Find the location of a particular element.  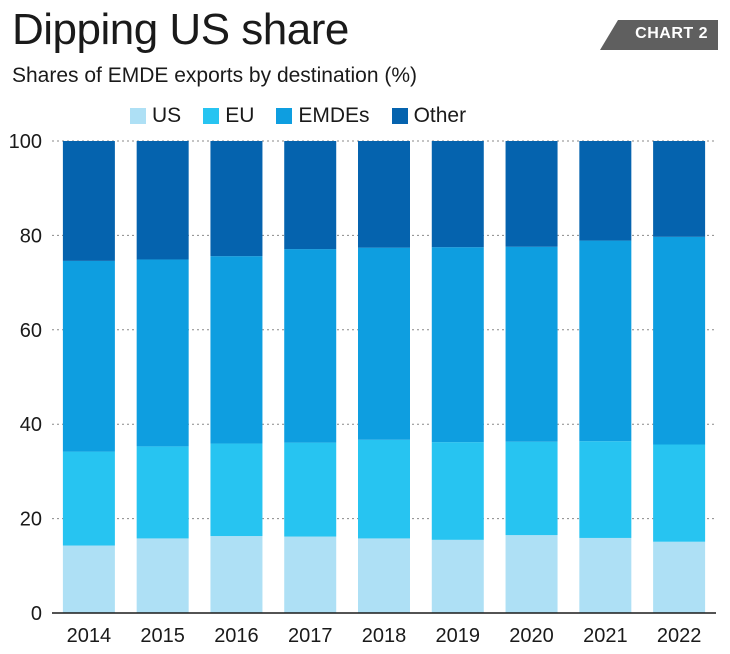

bar-2022-eu is located at coordinates (679, 493).